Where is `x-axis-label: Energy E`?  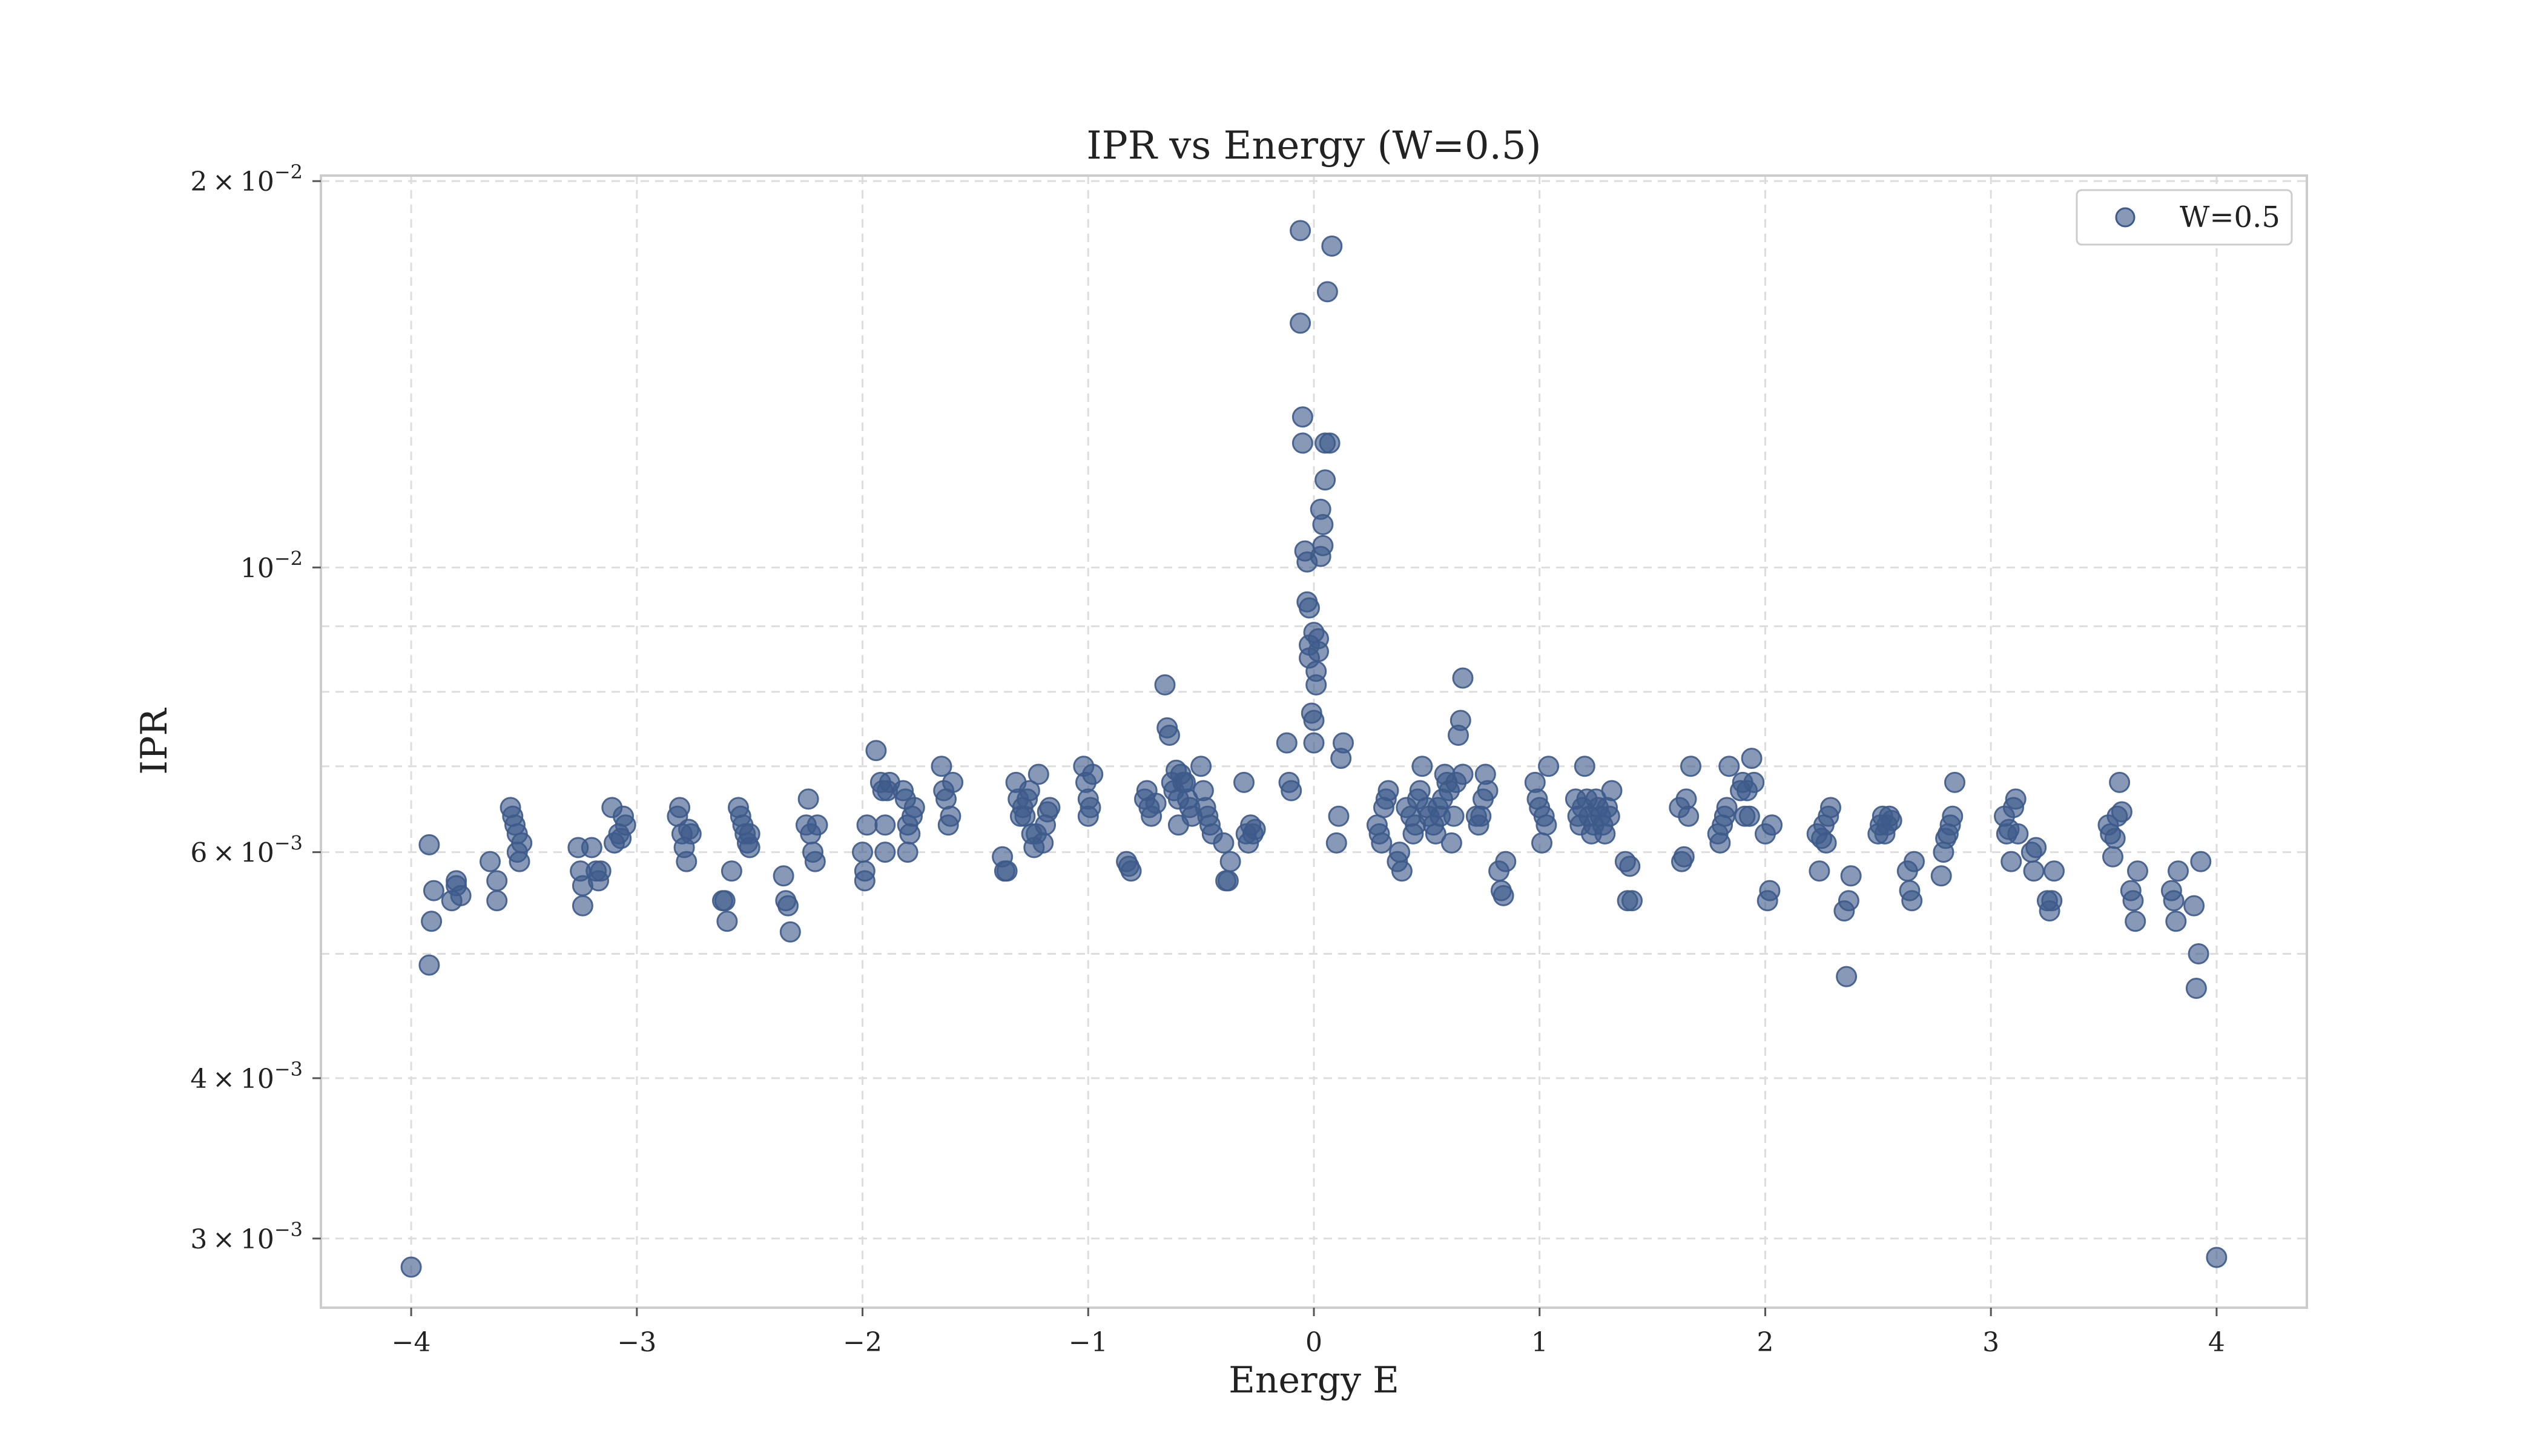 x-axis-label: Energy E is located at coordinates (1314, 1380).